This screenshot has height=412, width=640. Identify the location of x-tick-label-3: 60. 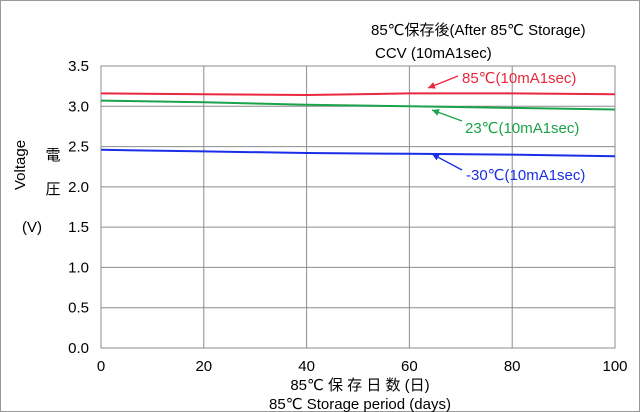
(409, 366).